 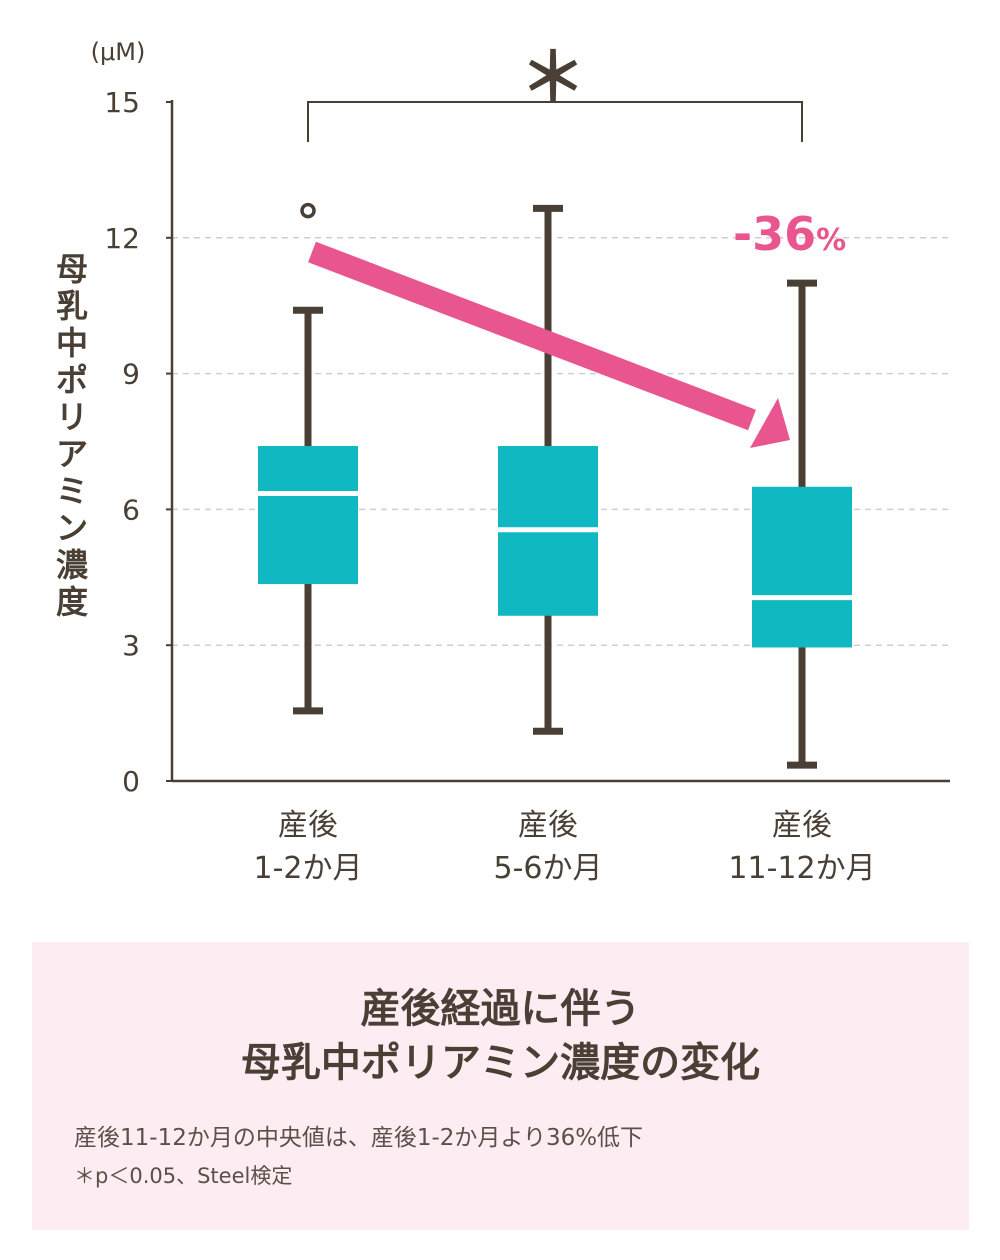 What do you see at coordinates (500, 1036) in the screenshot?
I see `summary-title: 産後経過に伴う 母乳中ポリアミン濃度の変化` at bounding box center [500, 1036].